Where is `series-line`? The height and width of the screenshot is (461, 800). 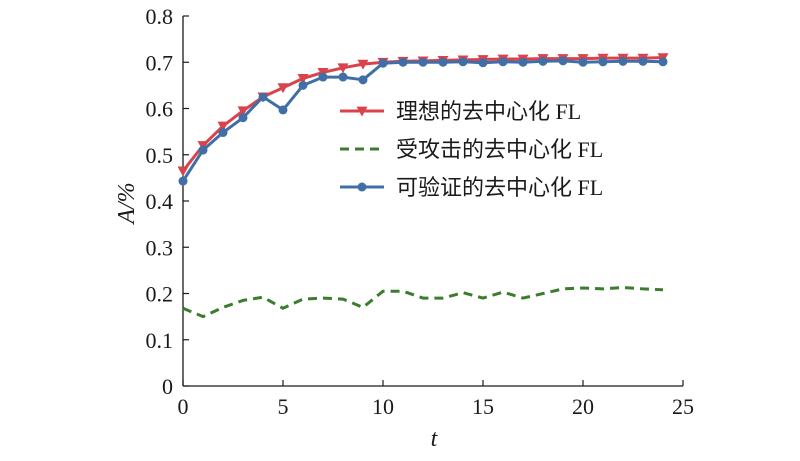
series-line is located at coordinates (423, 302).